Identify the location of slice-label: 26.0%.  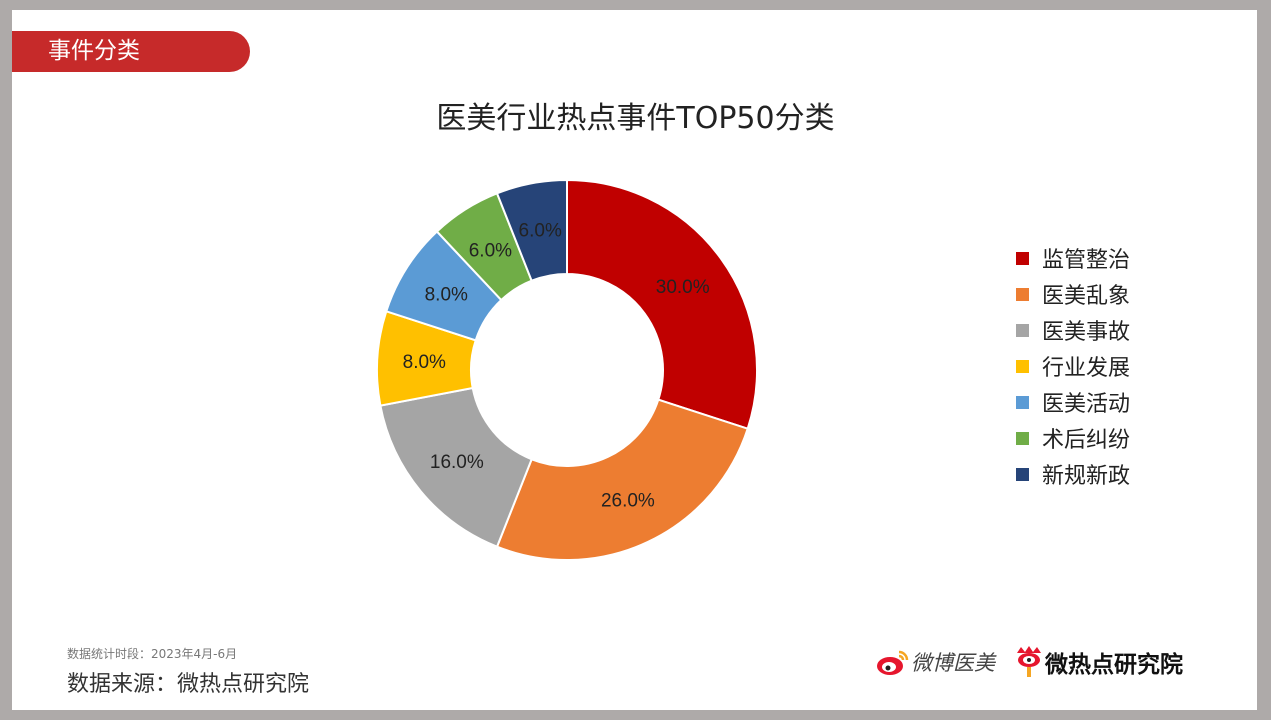
(628, 500).